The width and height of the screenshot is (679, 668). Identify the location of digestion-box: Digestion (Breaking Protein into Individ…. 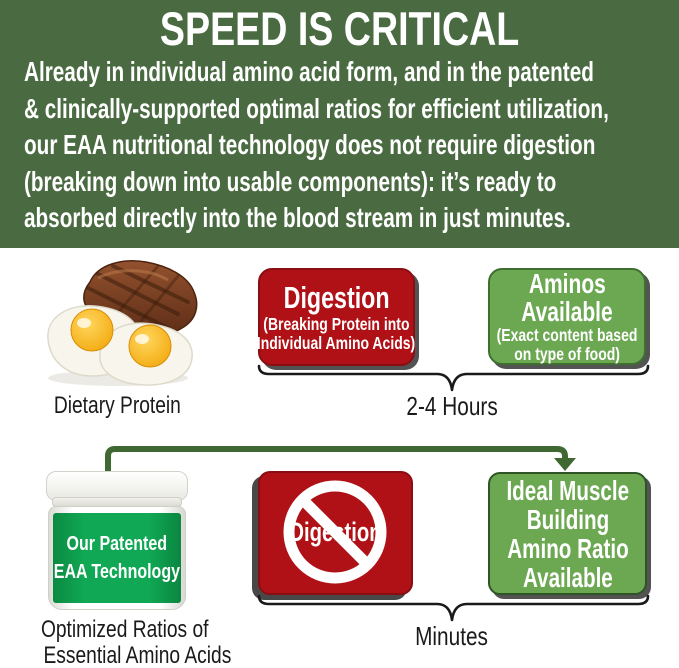
(336, 317).